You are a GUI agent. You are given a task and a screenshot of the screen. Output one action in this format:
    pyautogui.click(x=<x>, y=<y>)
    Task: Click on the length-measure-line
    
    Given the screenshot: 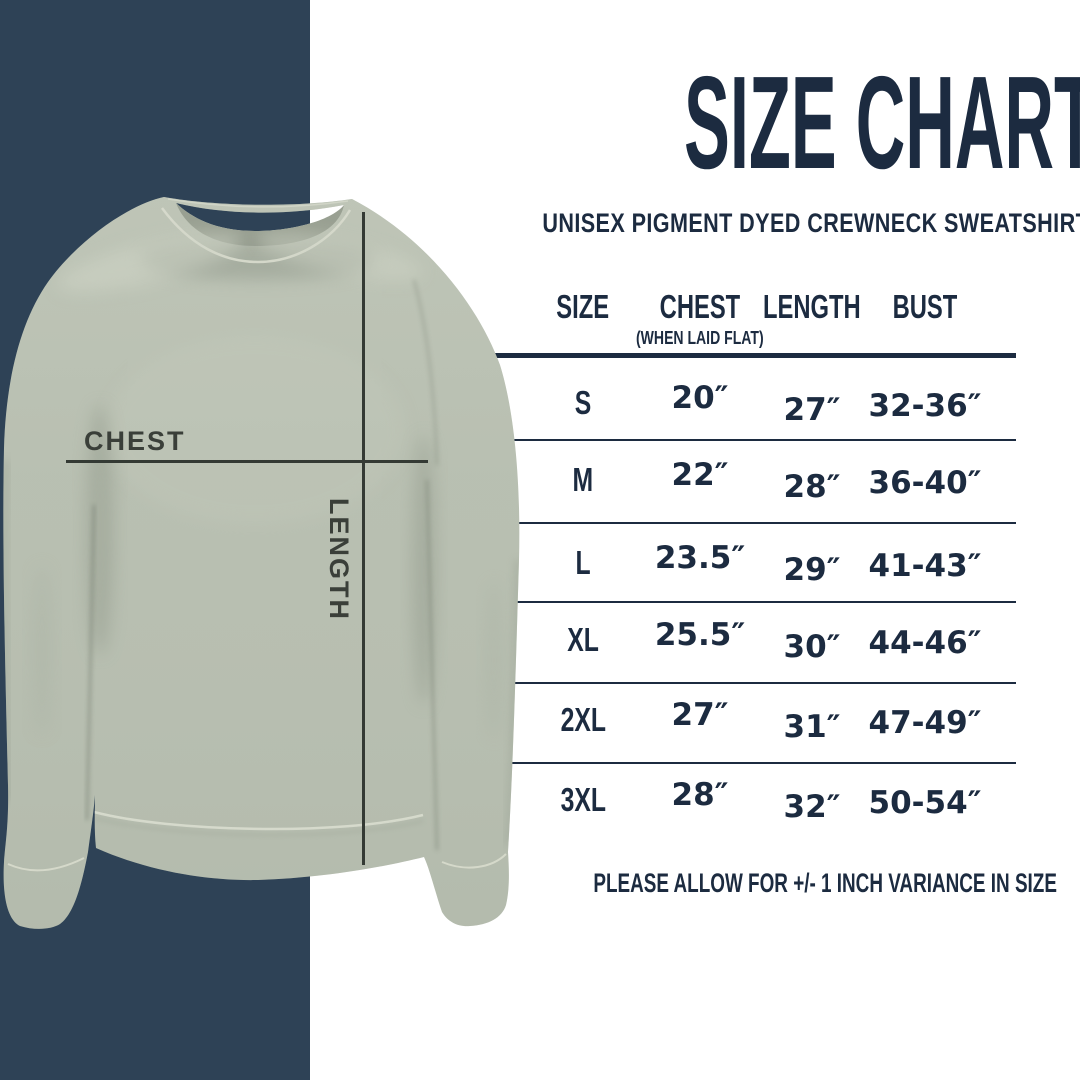 What is the action you would take?
    pyautogui.click(x=363, y=538)
    